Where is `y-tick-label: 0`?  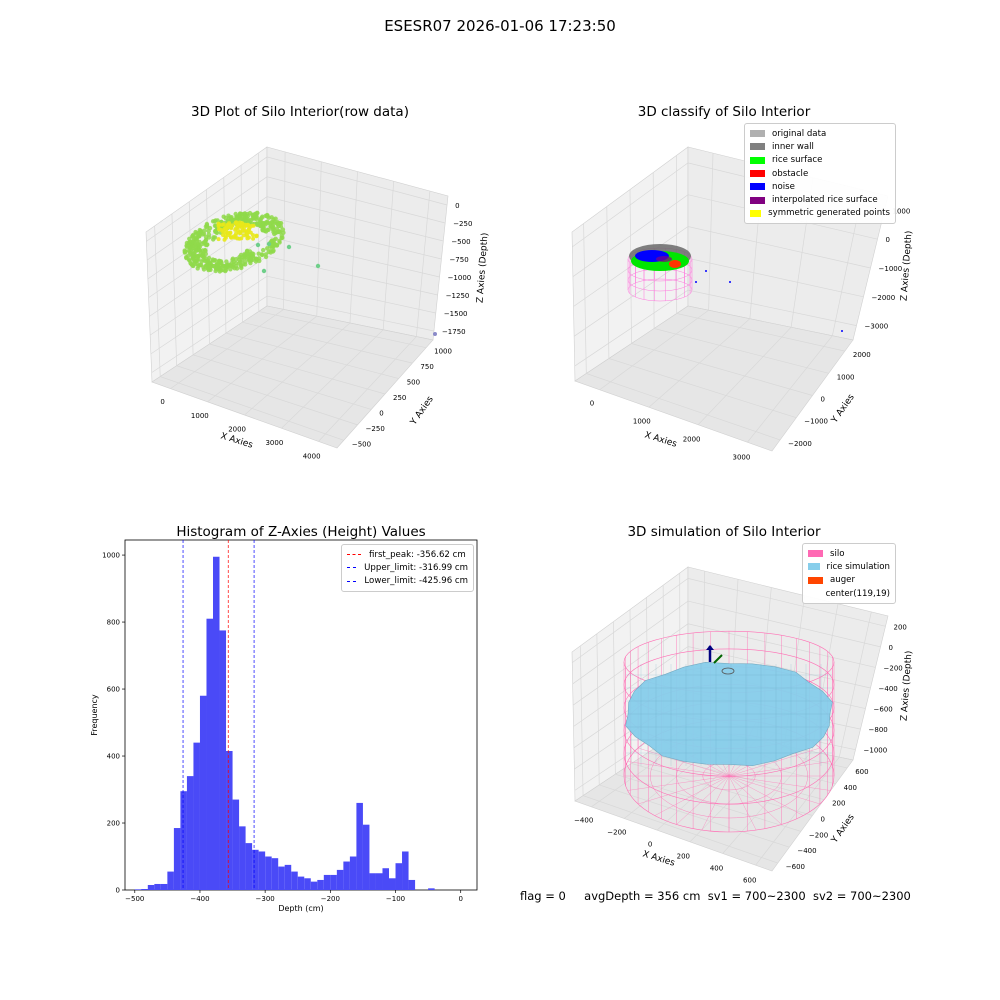 y-tick-label: 0 is located at coordinates (823, 400).